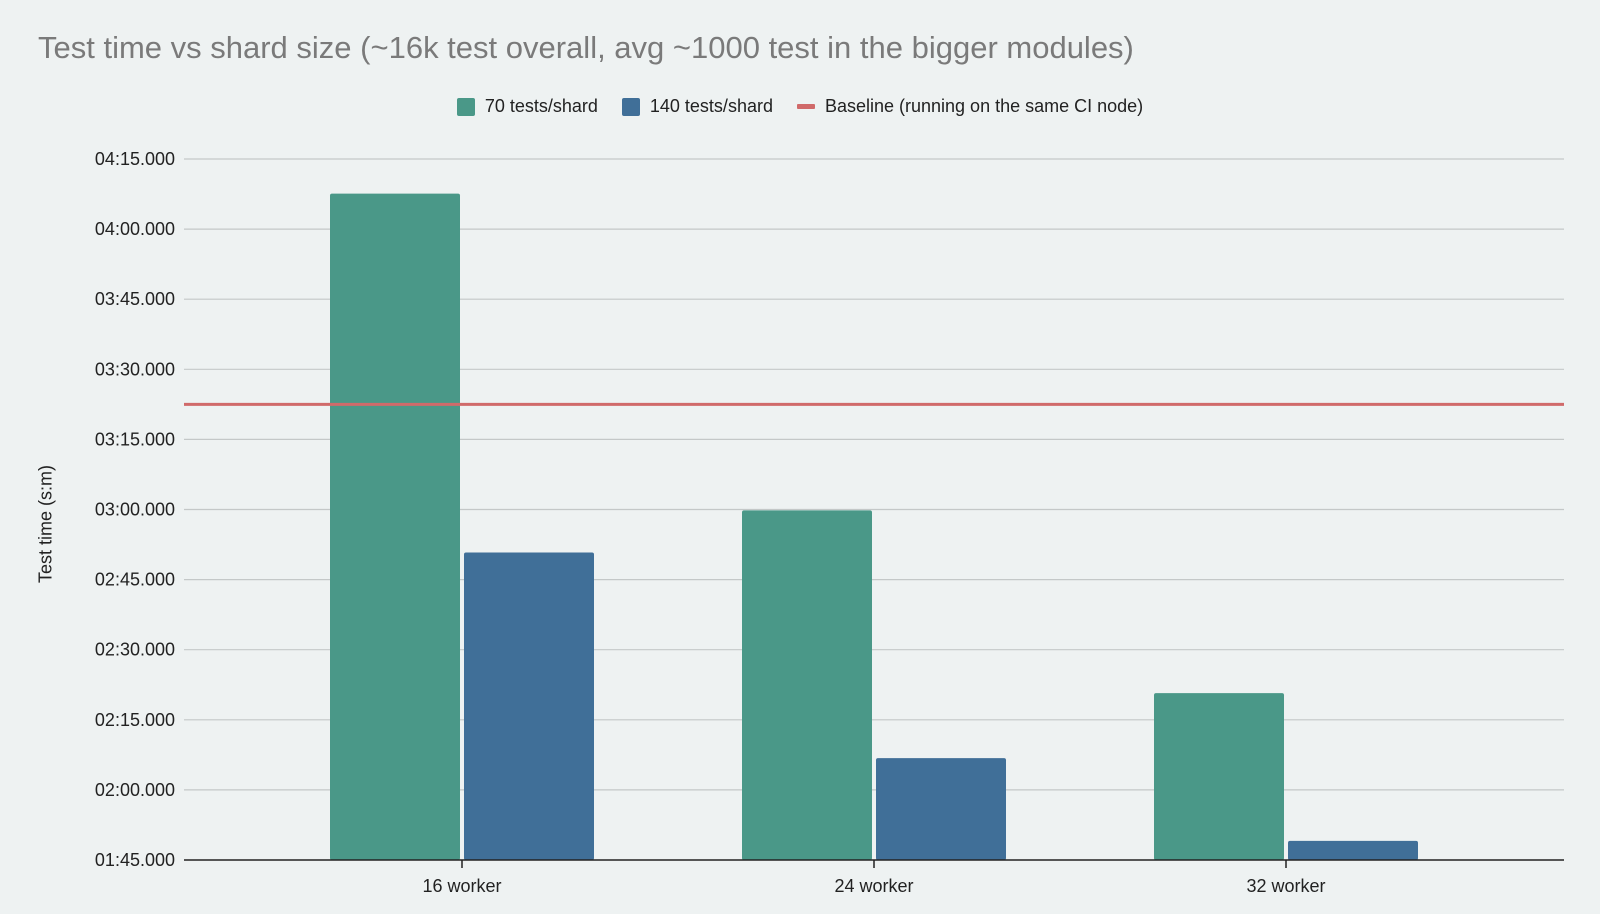 The width and height of the screenshot is (1600, 914). What do you see at coordinates (135, 159) in the screenshot?
I see `y-tick-label: 04:15.000` at bounding box center [135, 159].